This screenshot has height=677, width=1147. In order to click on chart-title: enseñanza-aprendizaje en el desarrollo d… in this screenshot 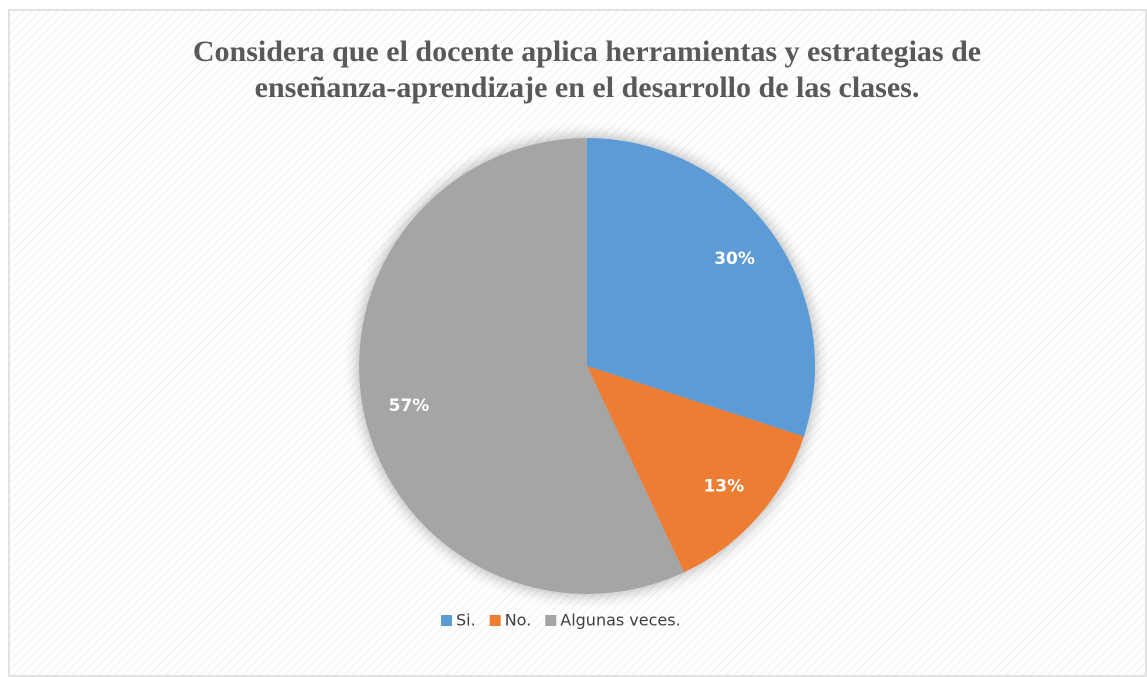, I will do `click(587, 87)`.